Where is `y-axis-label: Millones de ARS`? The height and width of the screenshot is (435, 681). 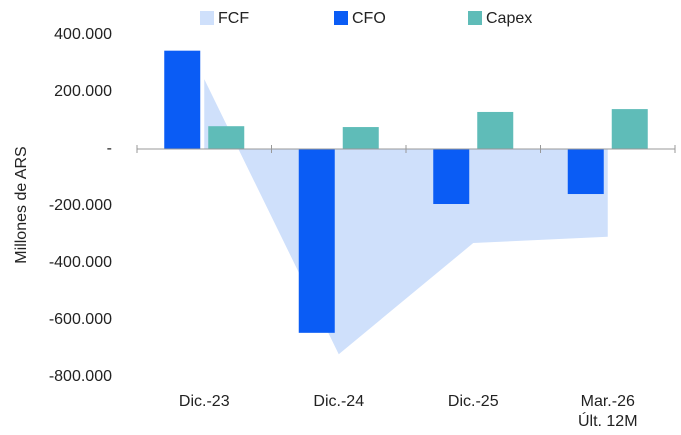
y-axis-label: Millones de ARS is located at coordinates (21, 204).